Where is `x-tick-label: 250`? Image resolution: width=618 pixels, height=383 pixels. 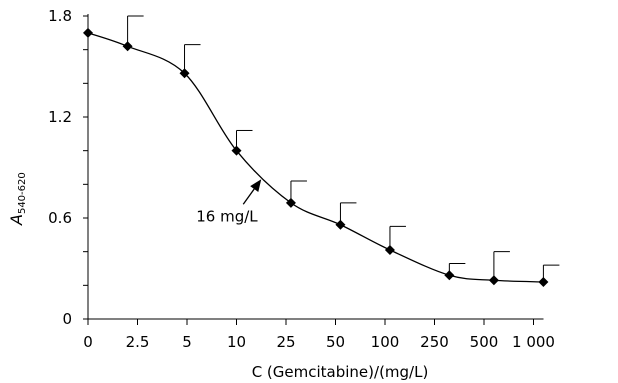 x-tick-label: 250 is located at coordinates (434, 342).